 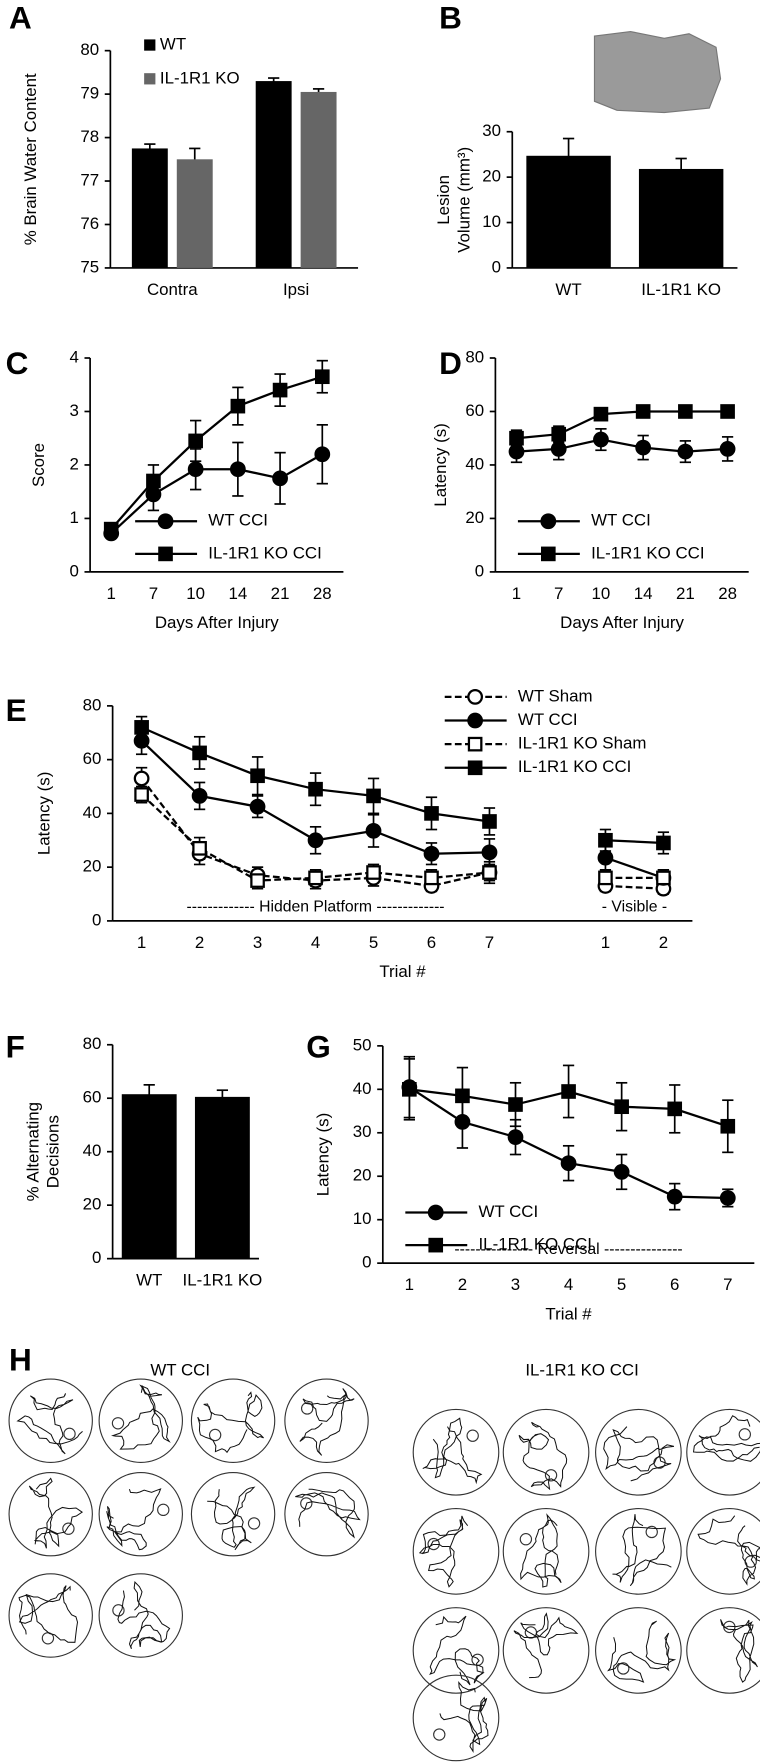 I want to click on y-axis-label: % Alternating, so click(x=32, y=1151).